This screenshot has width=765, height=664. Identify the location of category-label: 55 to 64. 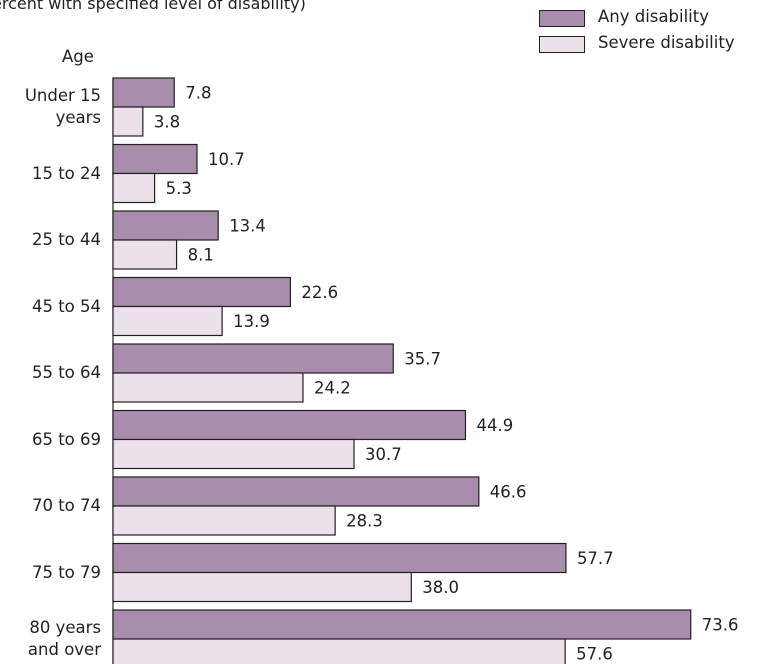
(66, 372).